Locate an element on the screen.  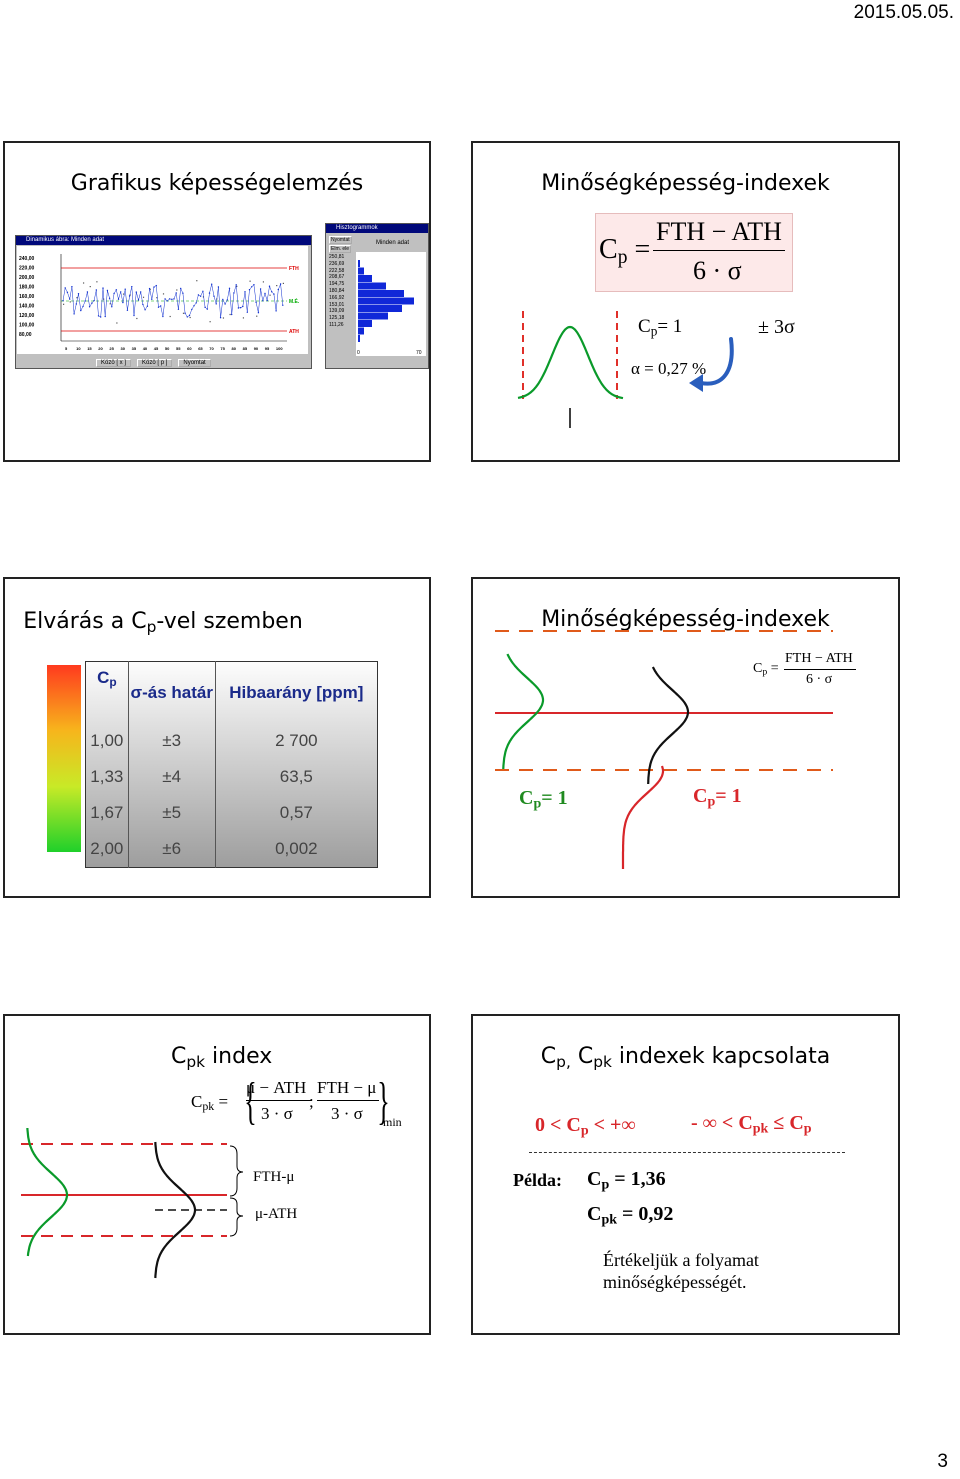
y-tick-label: 100,00 is located at coordinates (27, 326).